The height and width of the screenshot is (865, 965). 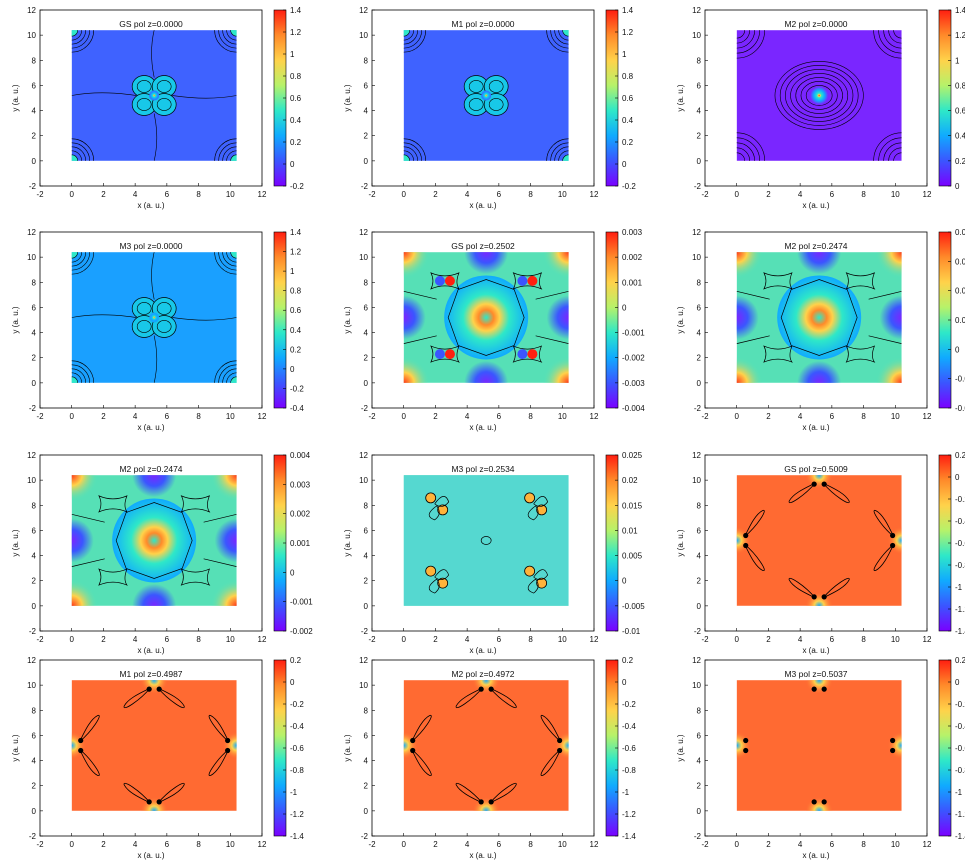 I want to click on x-tick-label: 6, so click(x=499, y=194).